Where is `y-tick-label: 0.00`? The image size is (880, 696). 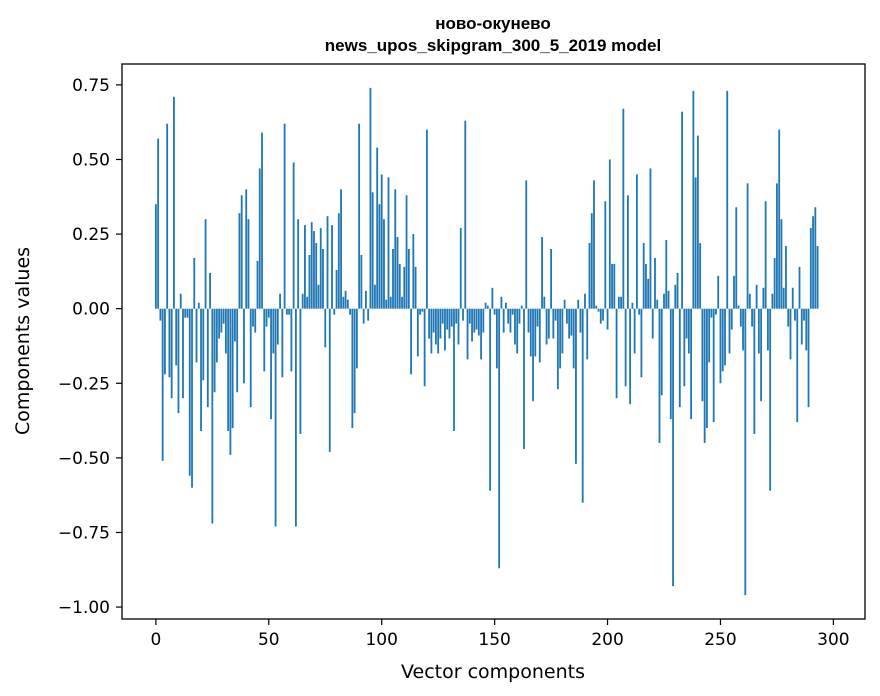
y-tick-label: 0.00 is located at coordinates (91, 310).